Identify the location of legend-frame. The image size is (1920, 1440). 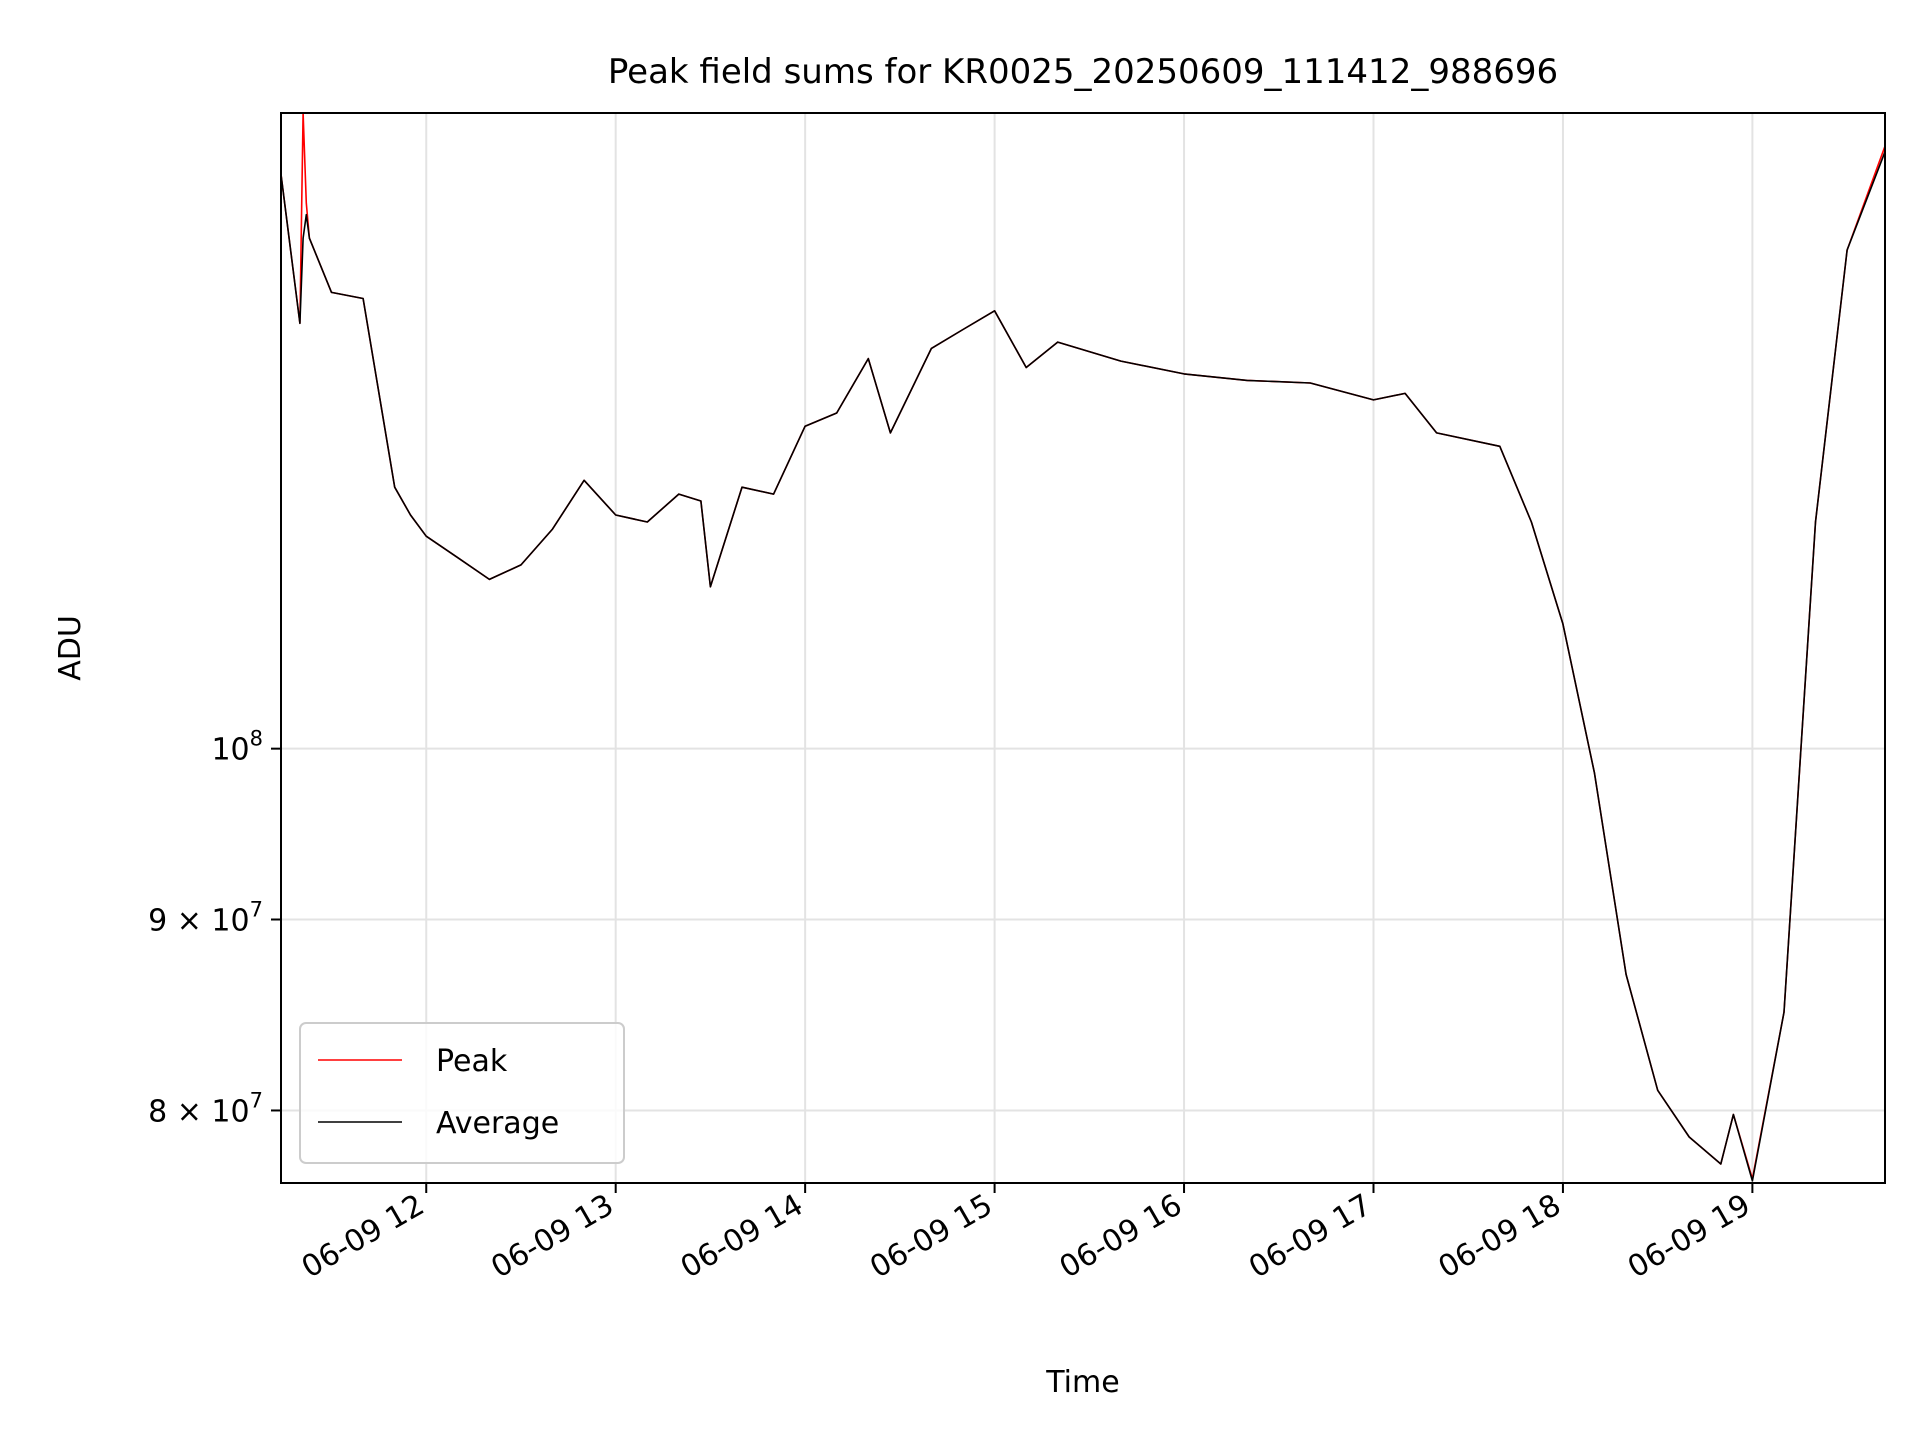
(462, 1093).